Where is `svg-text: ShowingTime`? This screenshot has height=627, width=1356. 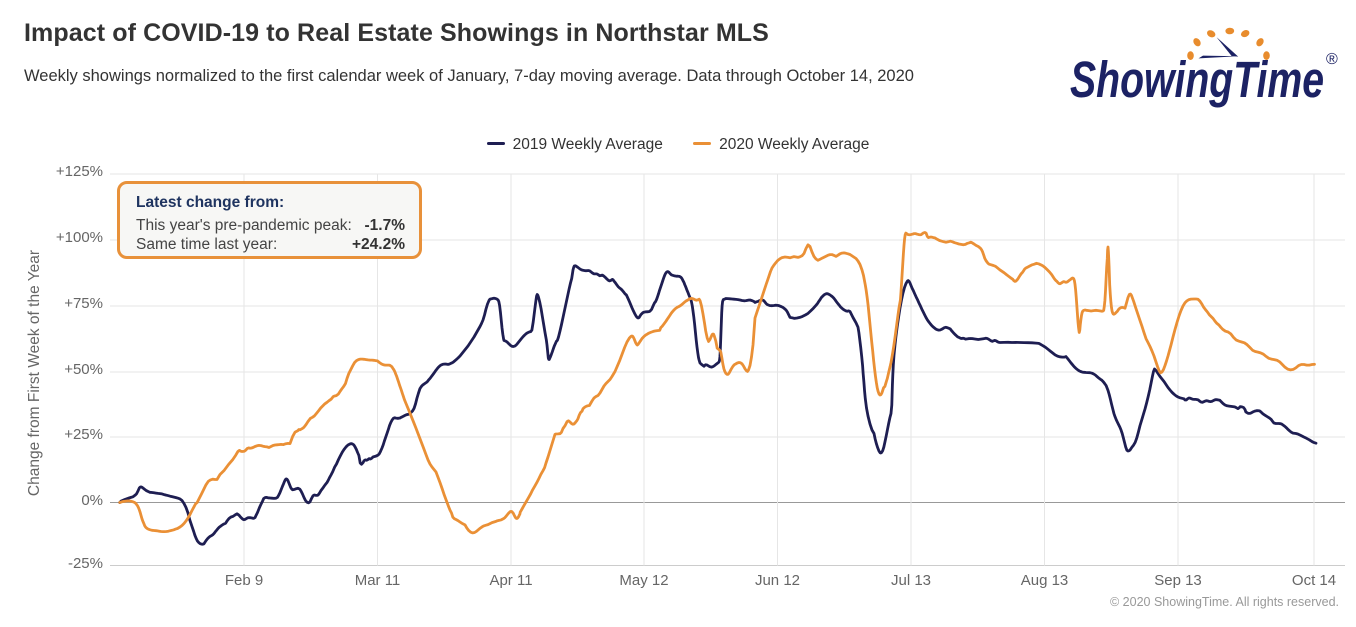 svg-text: ShowingTime is located at coordinates (1197, 79).